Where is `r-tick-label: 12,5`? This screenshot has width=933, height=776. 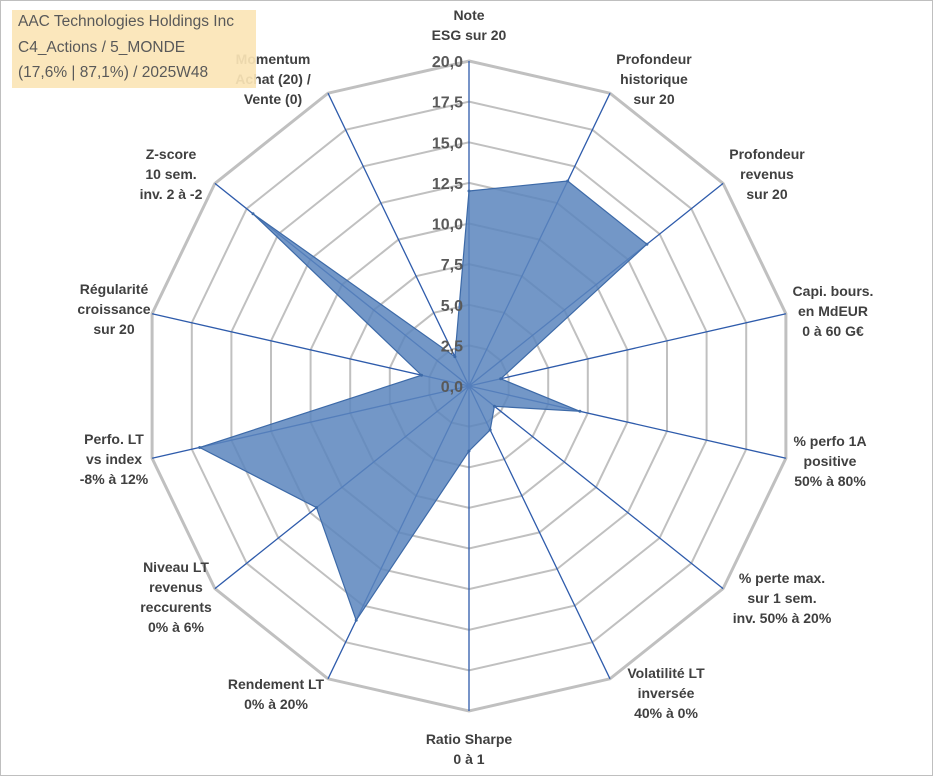
r-tick-label: 12,5 is located at coordinates (447, 184).